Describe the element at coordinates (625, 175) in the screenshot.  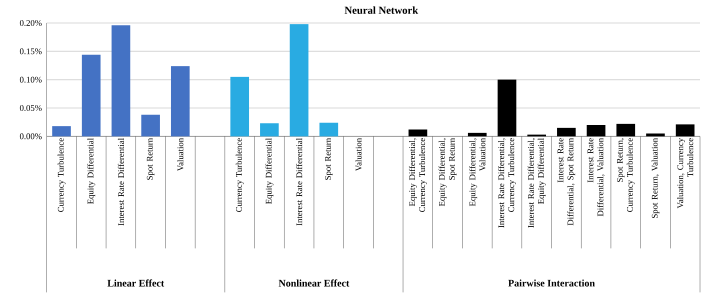
I see `x-tick-label: Spot Return, Currency Turbulence` at that location.